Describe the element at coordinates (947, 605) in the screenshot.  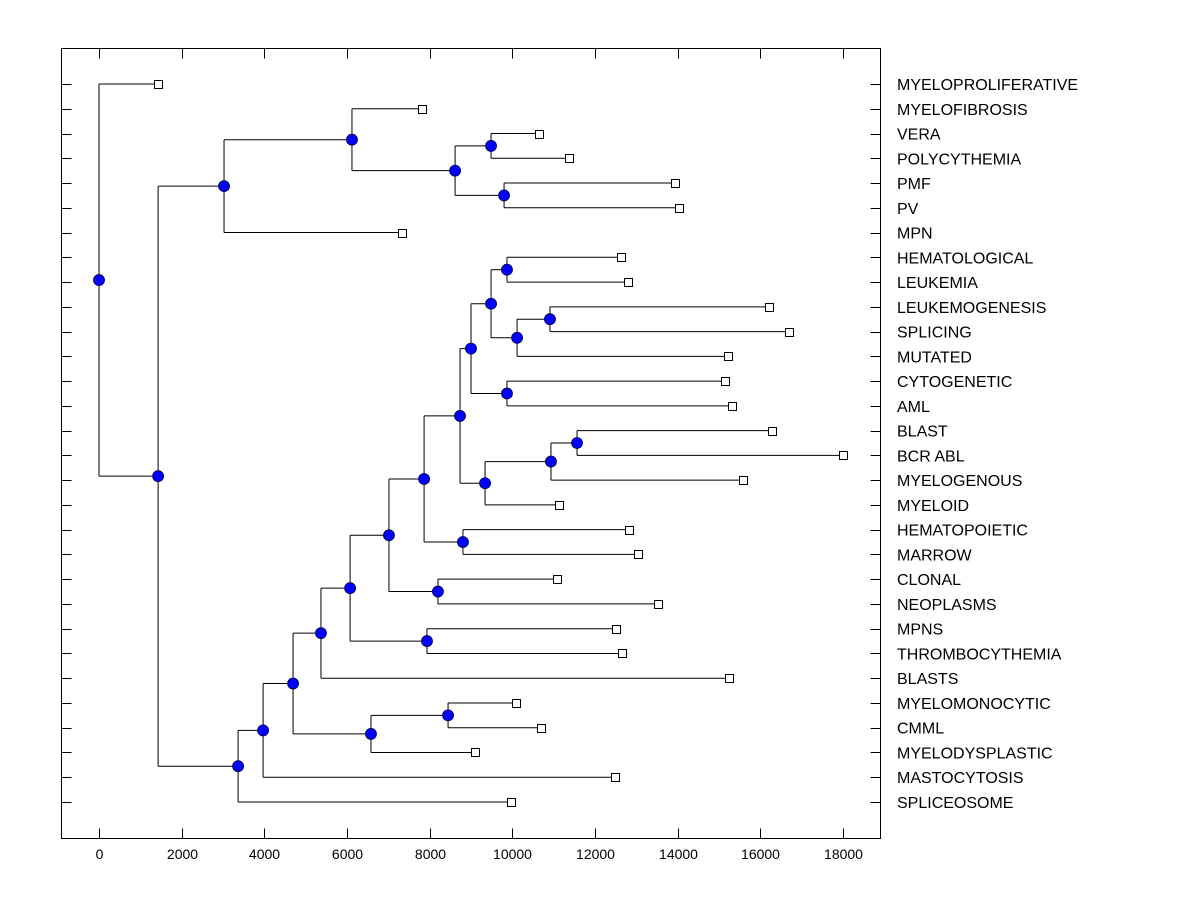
I see `leaf-label: NEOPLASMS` at that location.